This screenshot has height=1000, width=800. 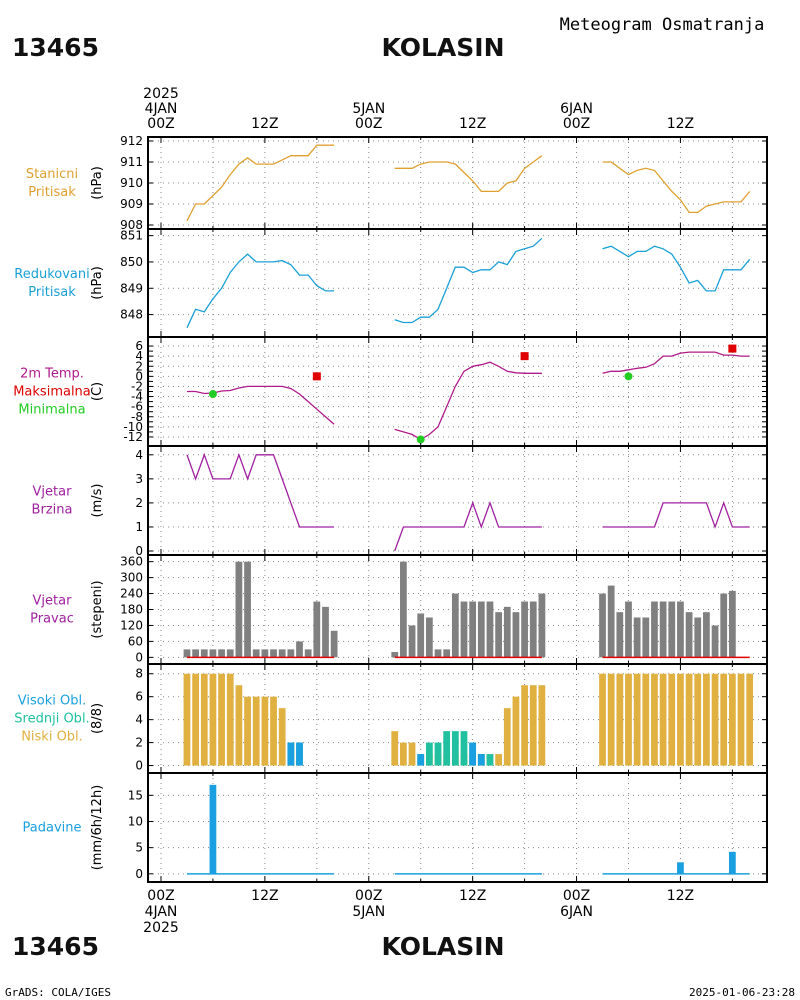 I want to click on y-tick-label: 851, so click(x=131, y=236).